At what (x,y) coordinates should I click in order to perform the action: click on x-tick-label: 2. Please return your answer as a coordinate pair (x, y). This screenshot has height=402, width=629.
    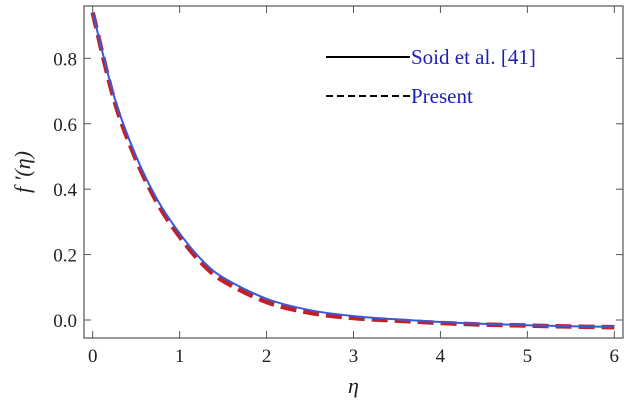
    Looking at the image, I should click on (267, 356).